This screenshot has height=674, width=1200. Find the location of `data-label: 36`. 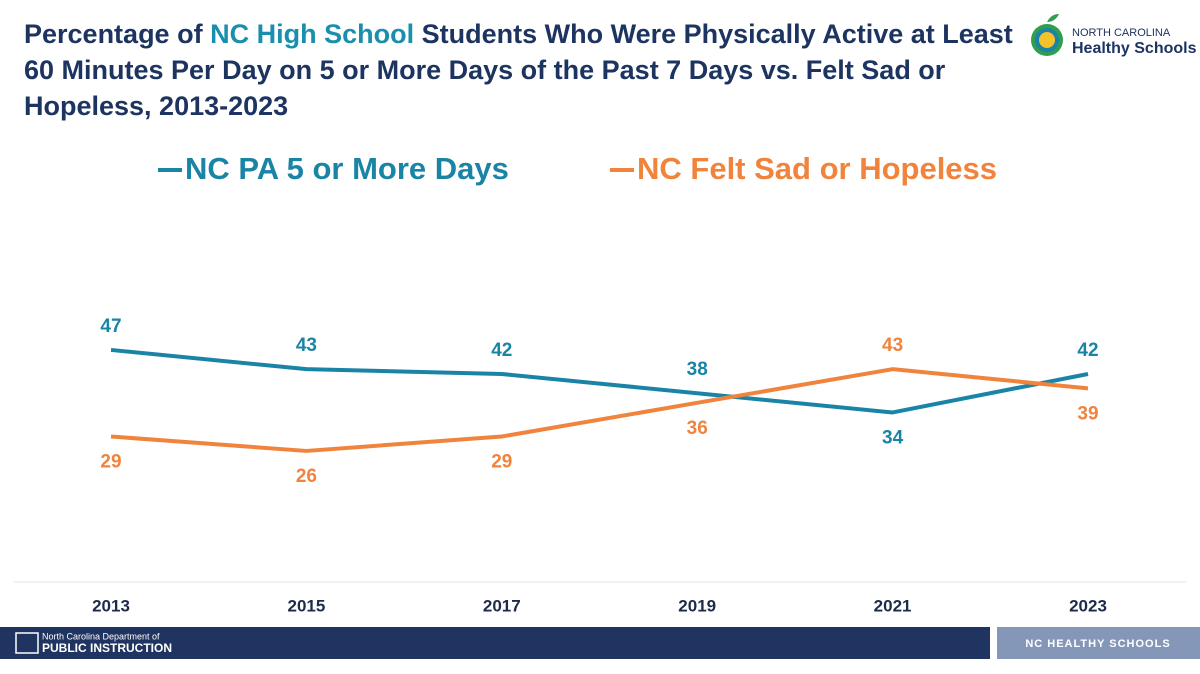

data-label: 36 is located at coordinates (697, 428).